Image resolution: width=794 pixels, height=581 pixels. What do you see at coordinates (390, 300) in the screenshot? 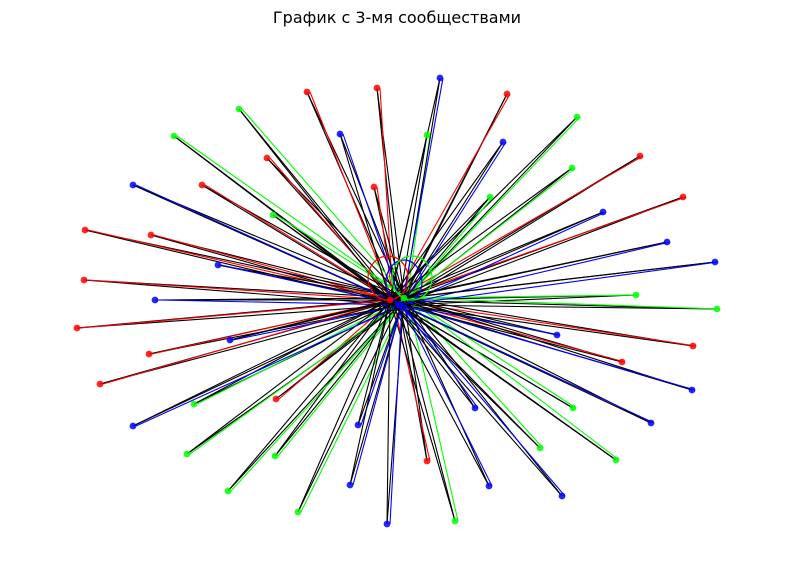
I see `hub-node-red` at bounding box center [390, 300].